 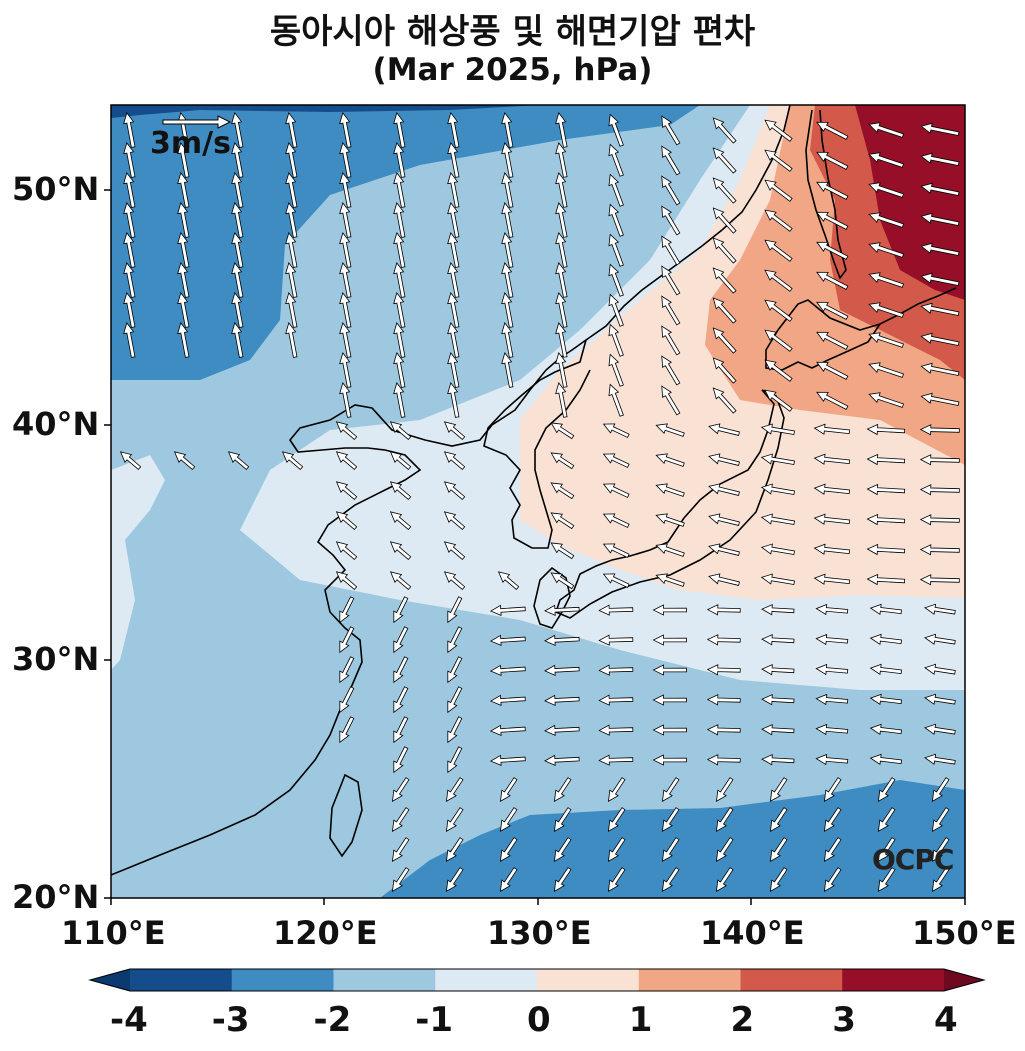 I want to click on colorbar-tick-label: -1, so click(x=434, y=1020).